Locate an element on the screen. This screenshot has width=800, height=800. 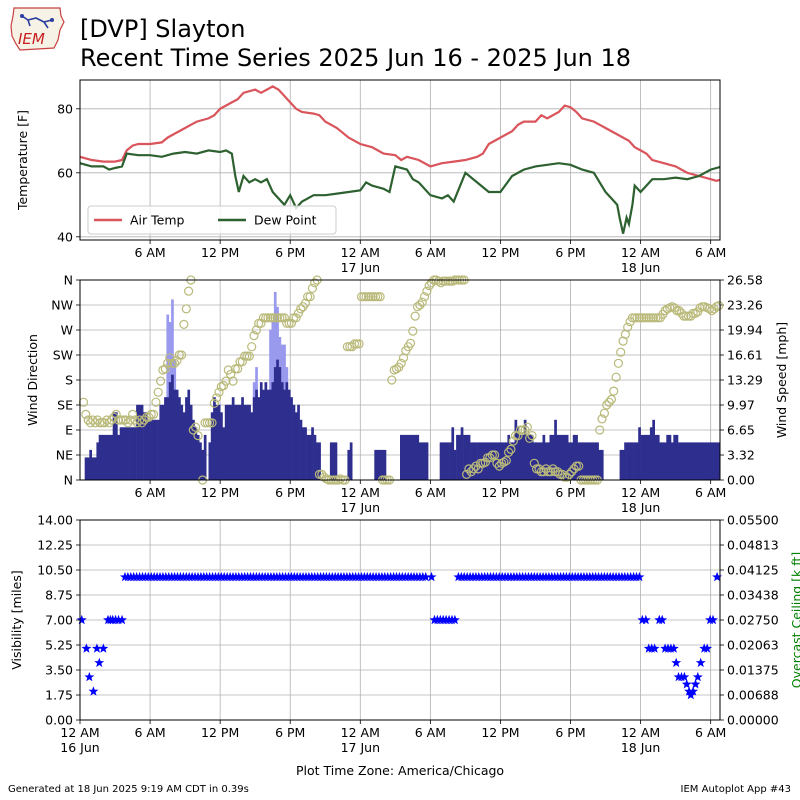
visibility-tick-label: 10.50 is located at coordinates (55, 570).